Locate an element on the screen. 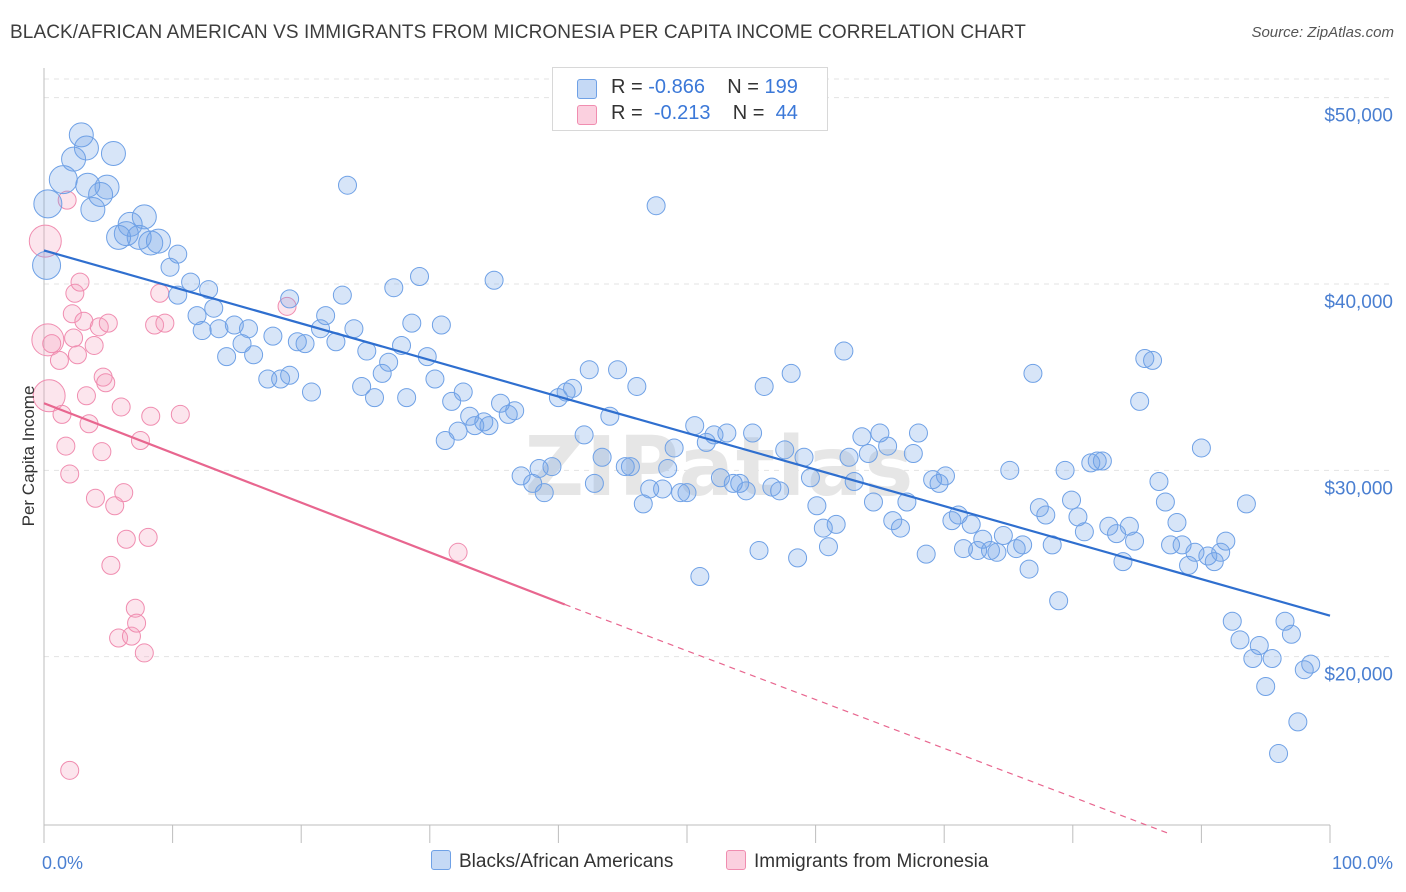  y-tick-labels: $20,000 $30,000 $40,000 $50,000 is located at coordinates (1358, 396).